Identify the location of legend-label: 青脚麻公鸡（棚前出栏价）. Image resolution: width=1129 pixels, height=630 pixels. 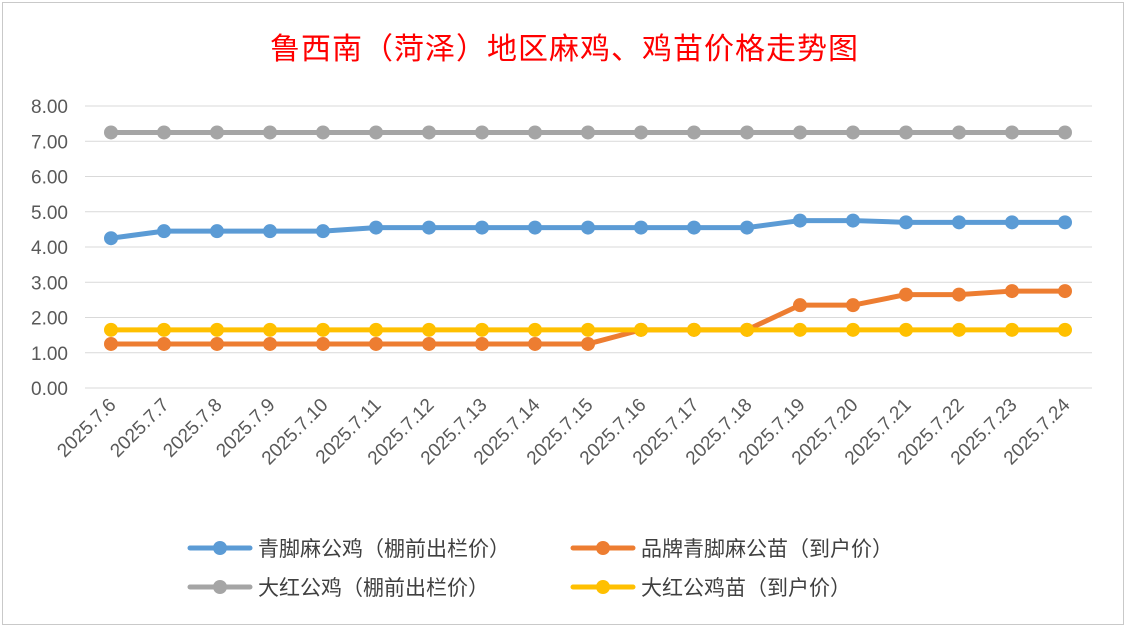
(384, 549).